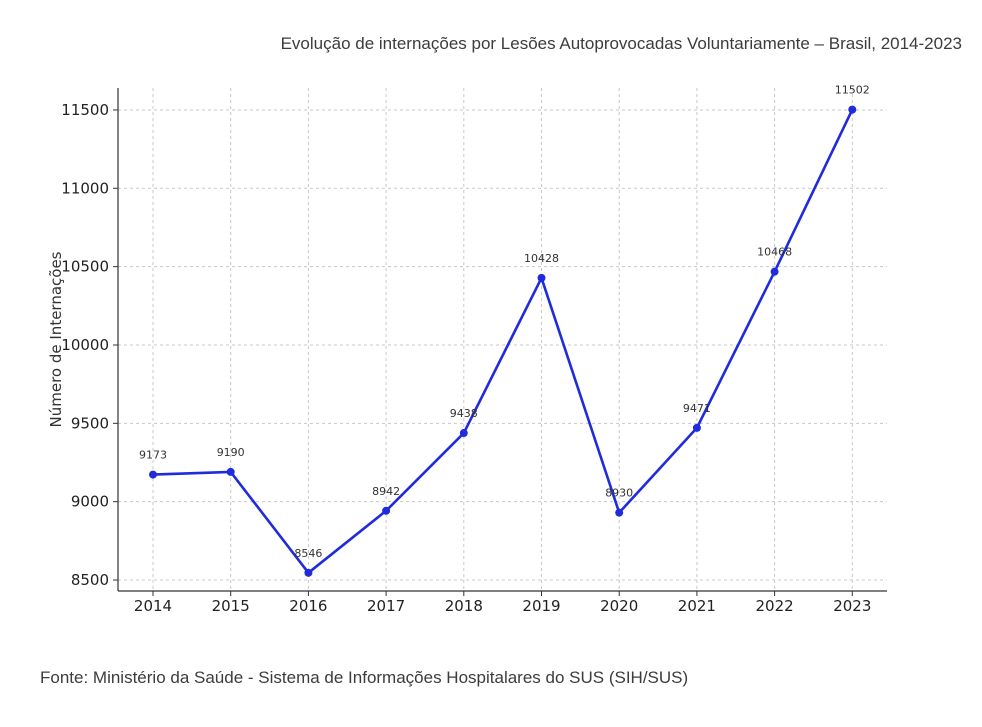 This screenshot has width=982, height=727. I want to click on data-label: 9173, so click(153, 455).